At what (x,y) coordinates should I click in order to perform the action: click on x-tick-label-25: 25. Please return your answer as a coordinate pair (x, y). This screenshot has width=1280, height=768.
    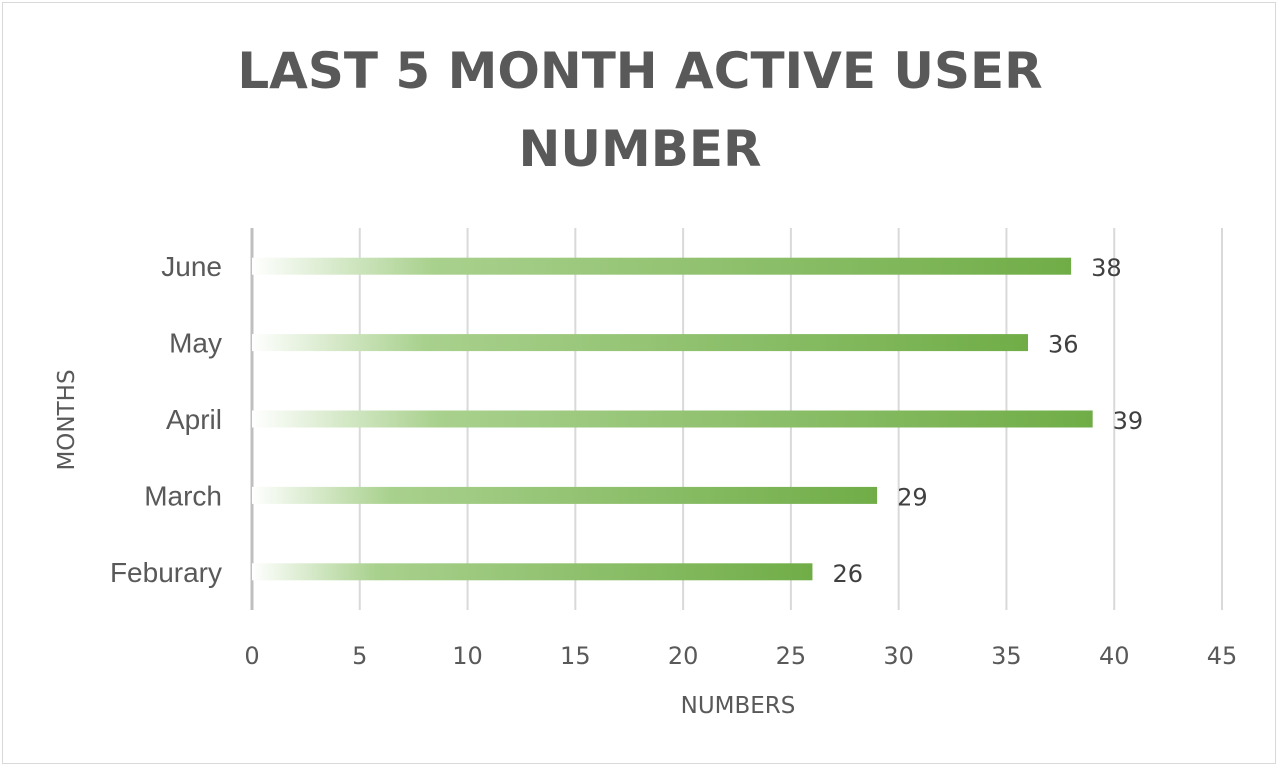
    Looking at the image, I should click on (791, 656).